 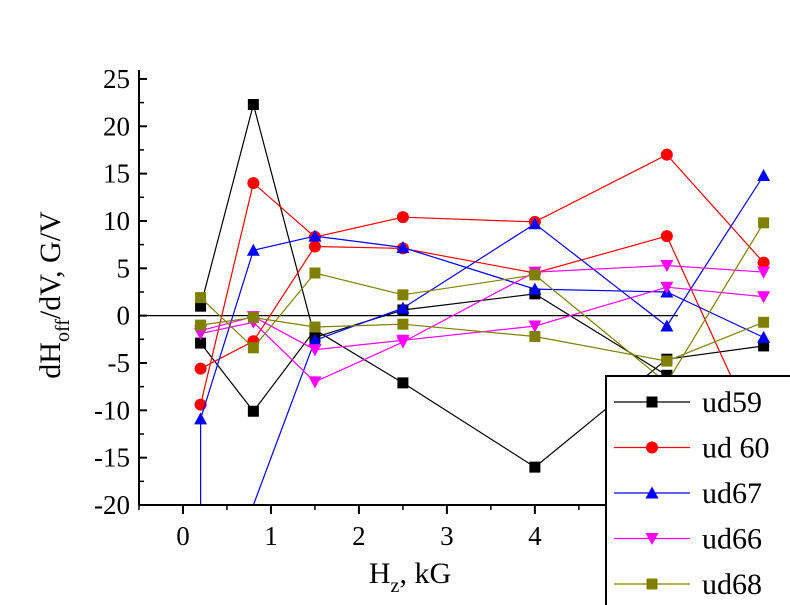 What do you see at coordinates (183, 536) in the screenshot?
I see `x-tick-label: 0` at bounding box center [183, 536].